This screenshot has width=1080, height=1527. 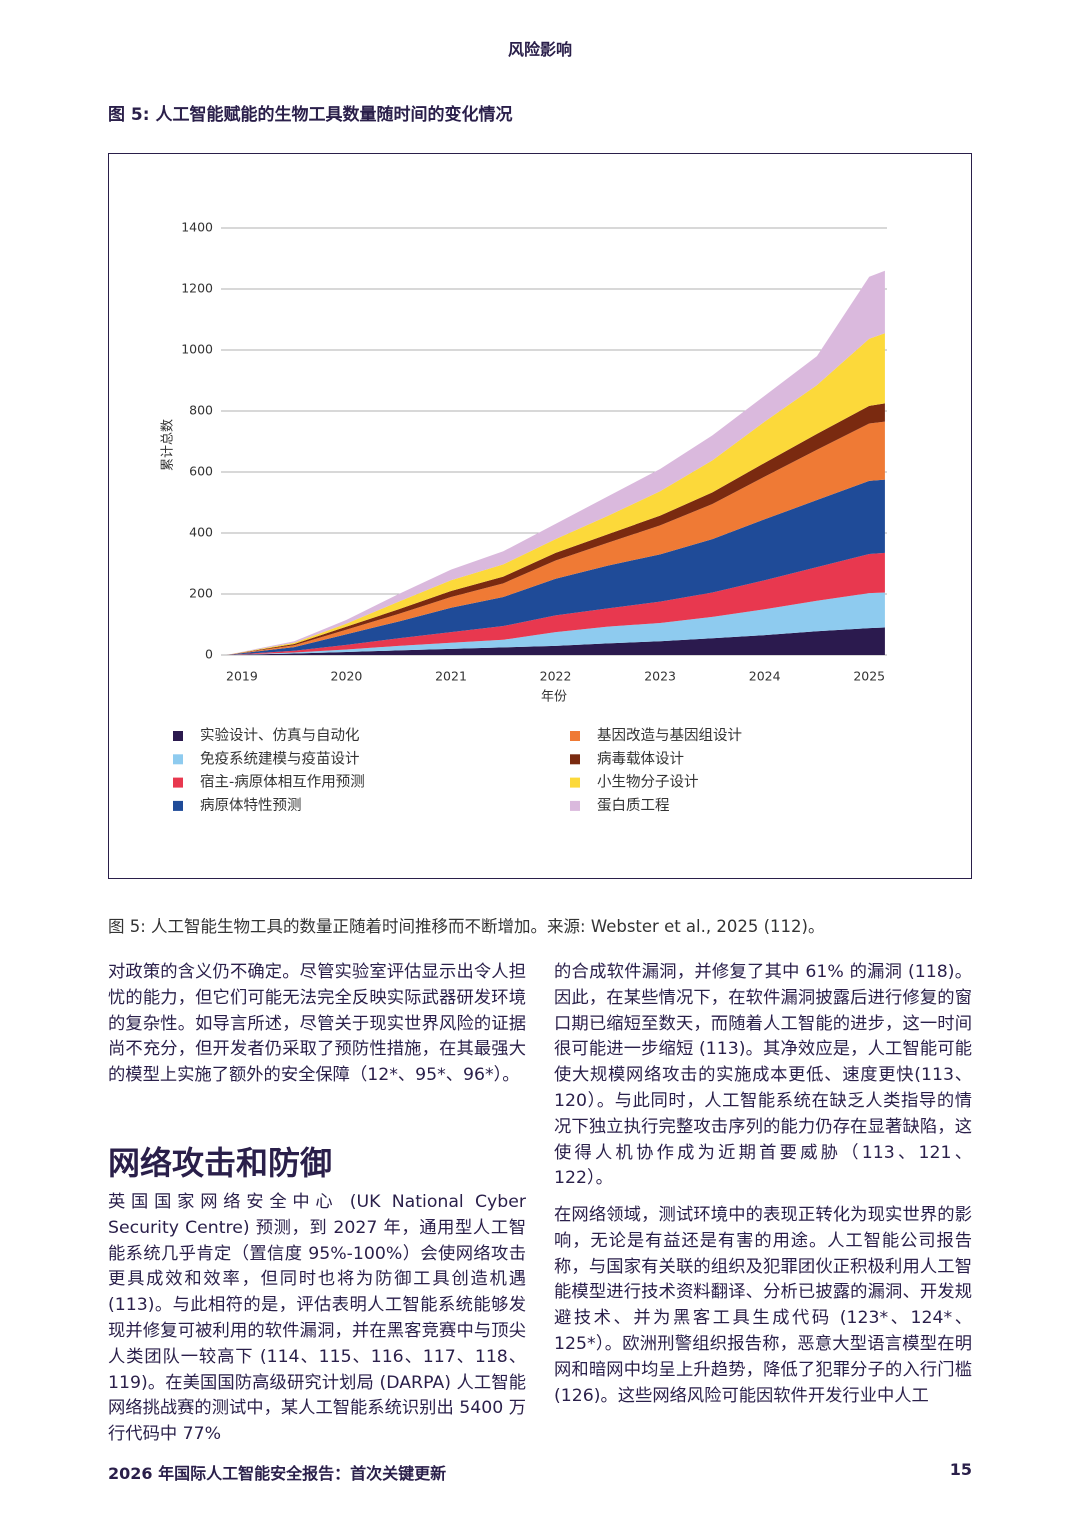 I want to click on legend-label: 基因改造与基因组设计, so click(x=669, y=735).